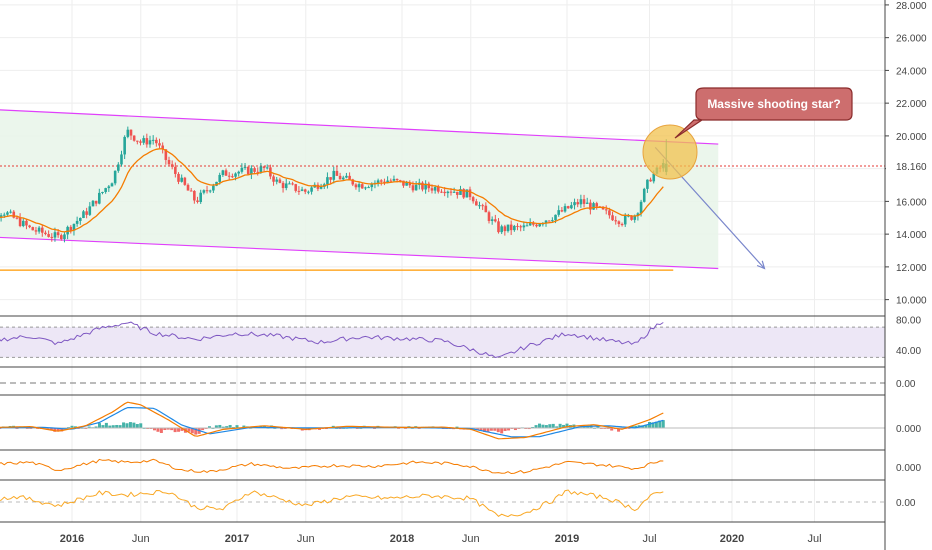 This screenshot has height=550, width=932. Describe the element at coordinates (332, 420) in the screenshot. I see `signal-line` at that location.